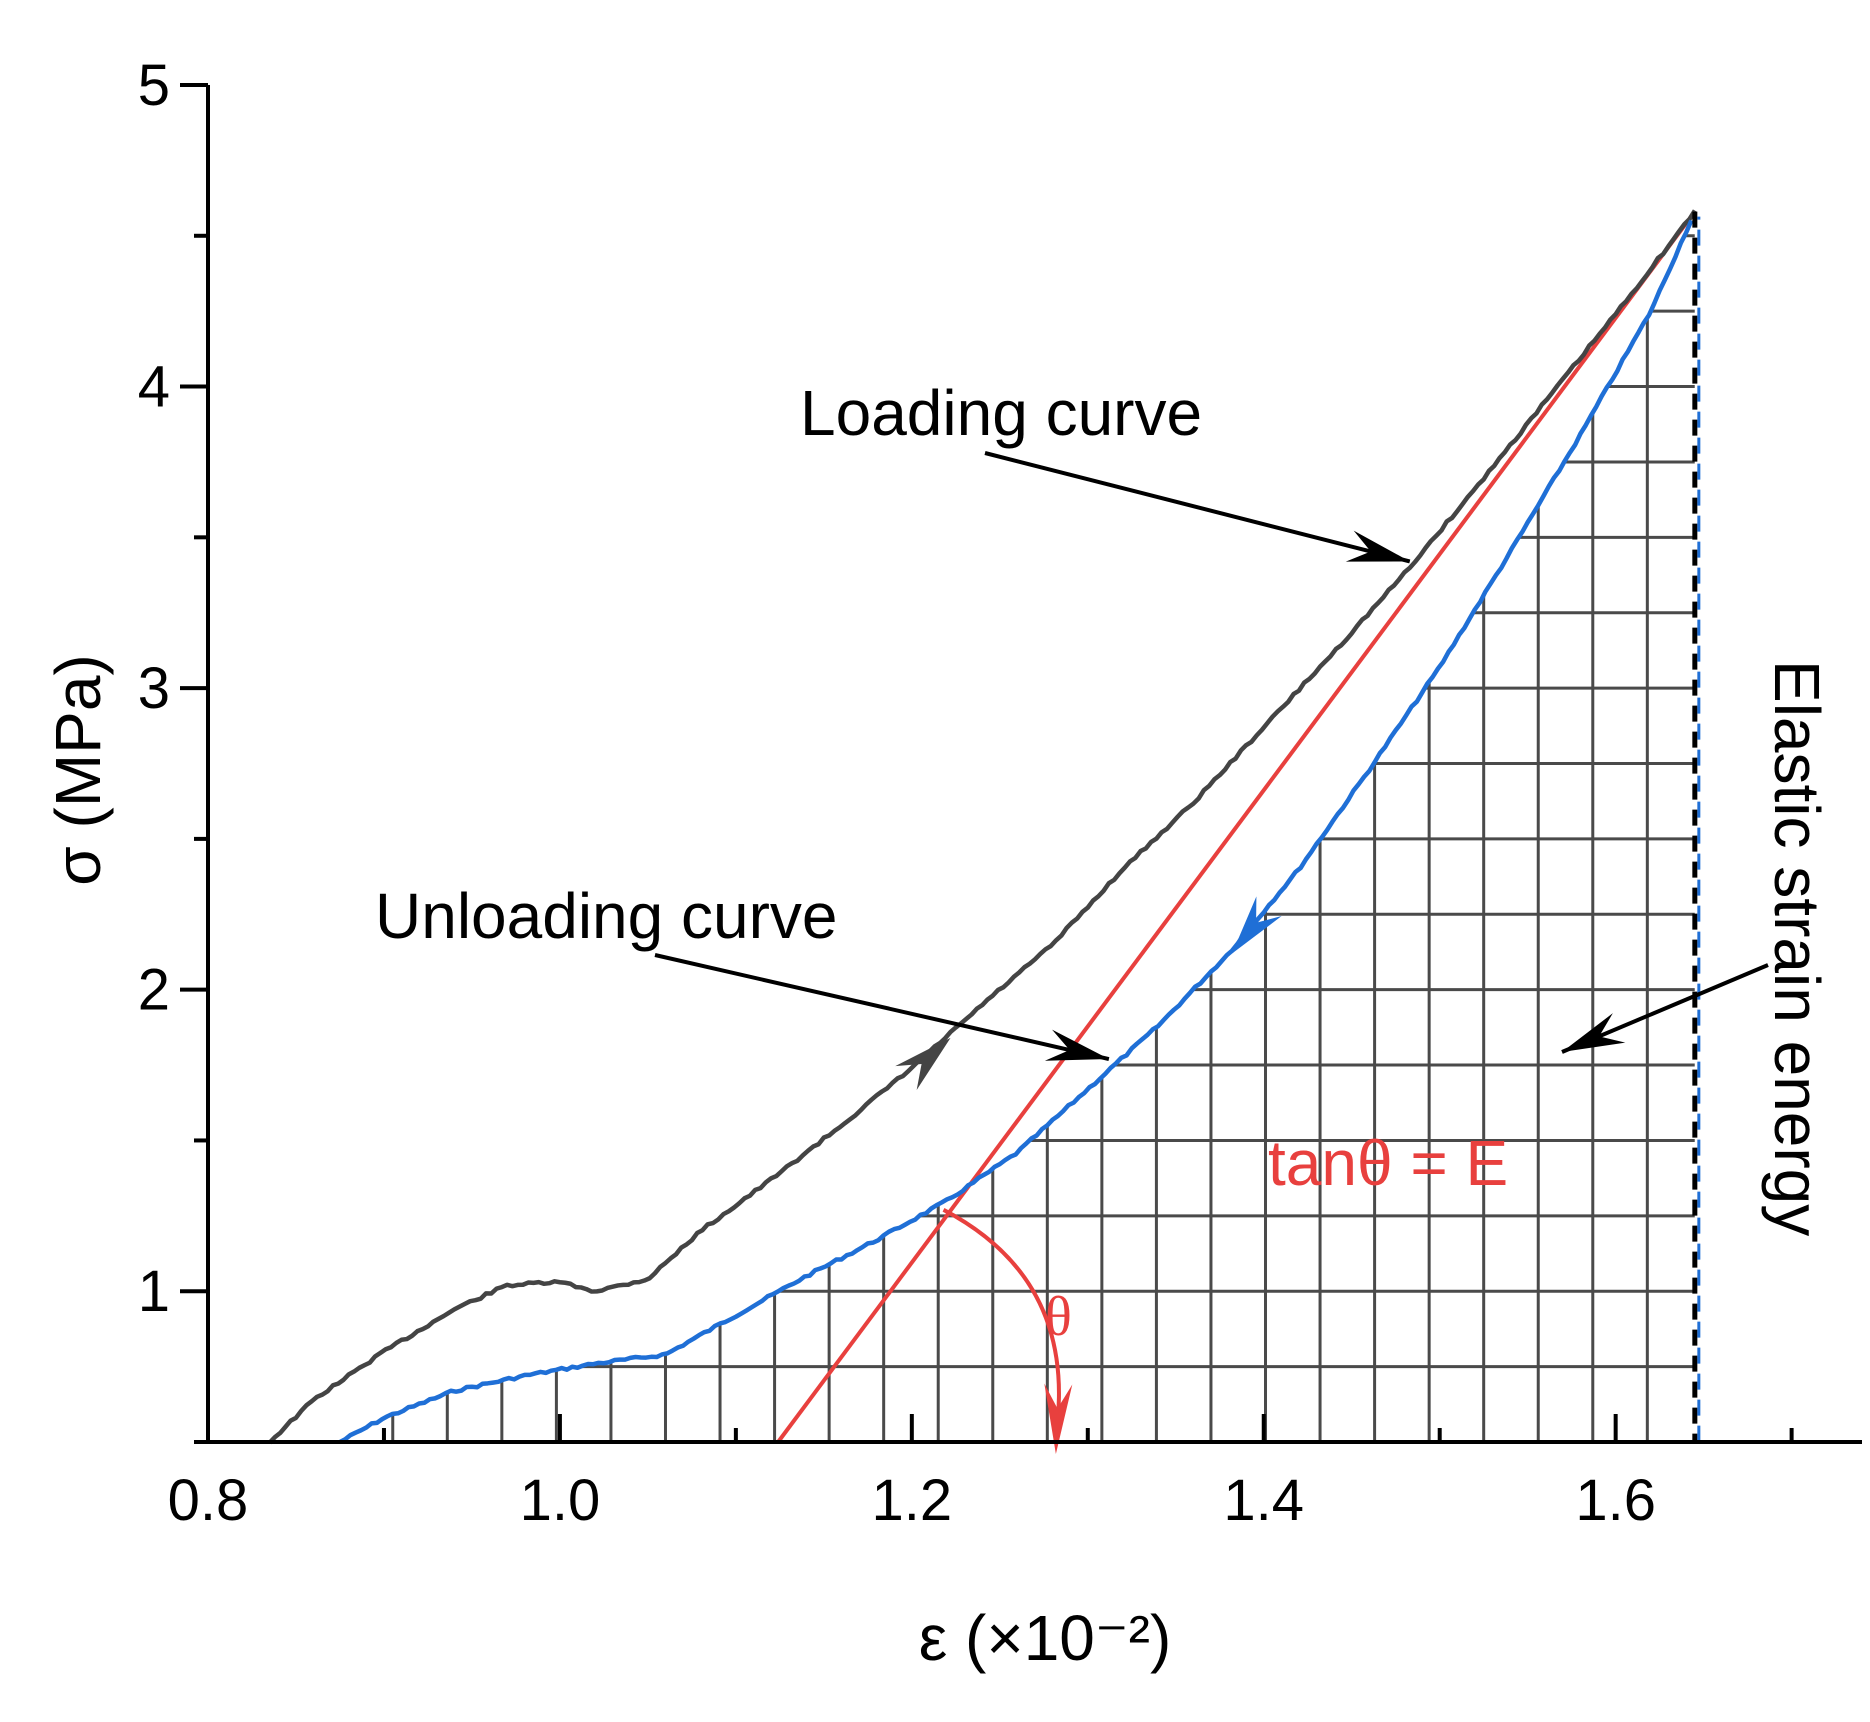 The image size is (1870, 1722). I want to click on x-tick-label: 1.4, so click(1263, 1500).